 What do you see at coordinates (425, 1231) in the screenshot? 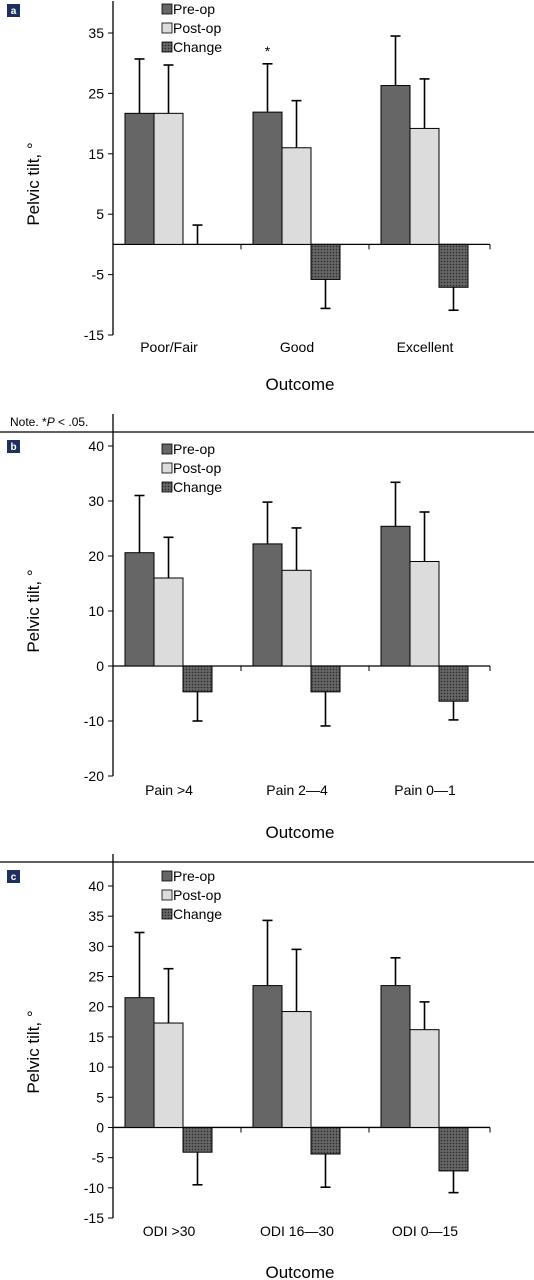
I see `category-label: ODI 0—15` at bounding box center [425, 1231].